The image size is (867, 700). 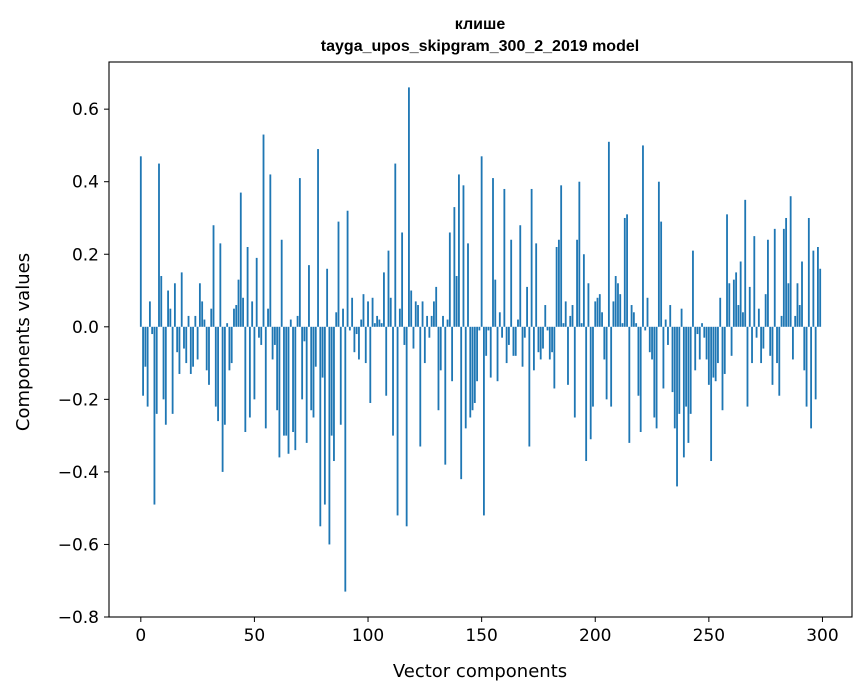 What do you see at coordinates (78, 473) in the screenshot?
I see `y-tick-label: −0.4` at bounding box center [78, 473].